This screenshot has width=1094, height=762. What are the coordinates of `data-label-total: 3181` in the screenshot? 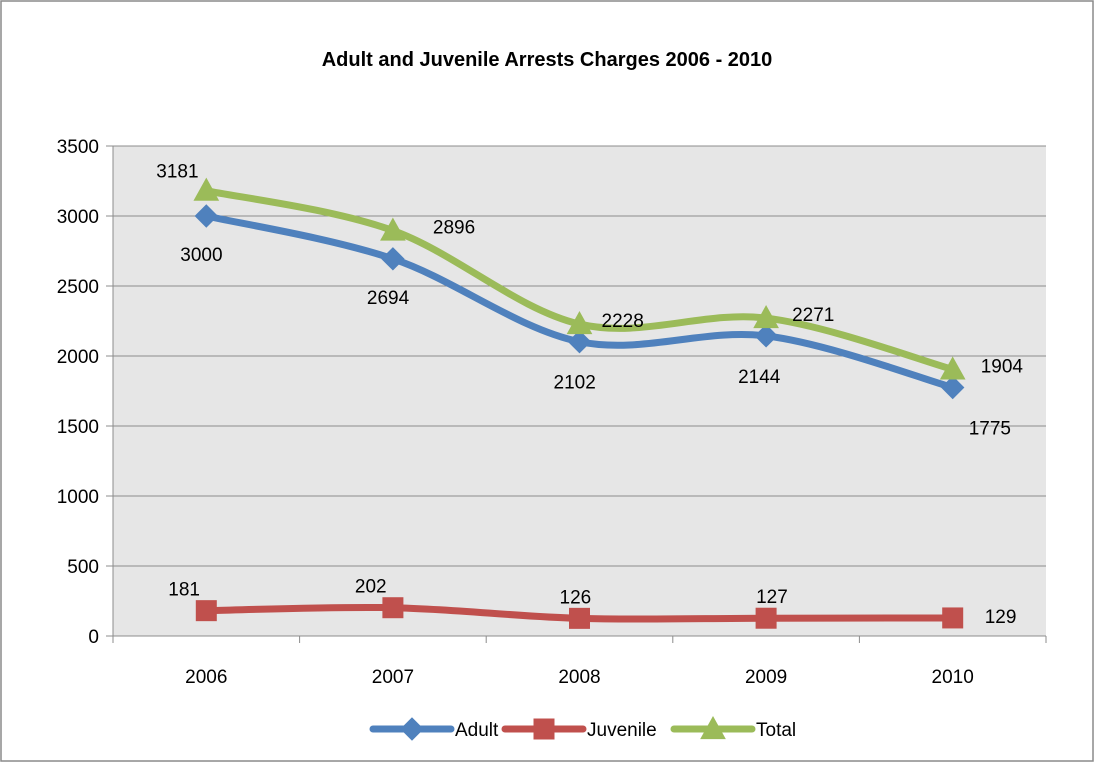 It's located at (177, 172).